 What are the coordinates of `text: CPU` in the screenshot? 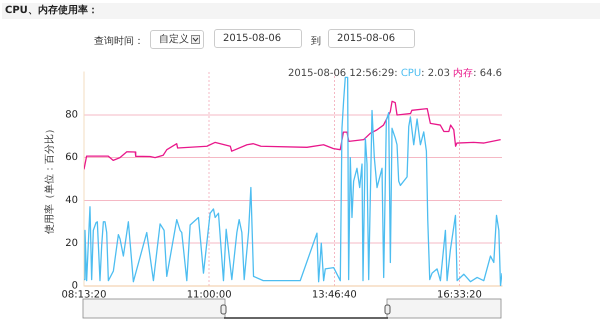 It's located at (411, 73).